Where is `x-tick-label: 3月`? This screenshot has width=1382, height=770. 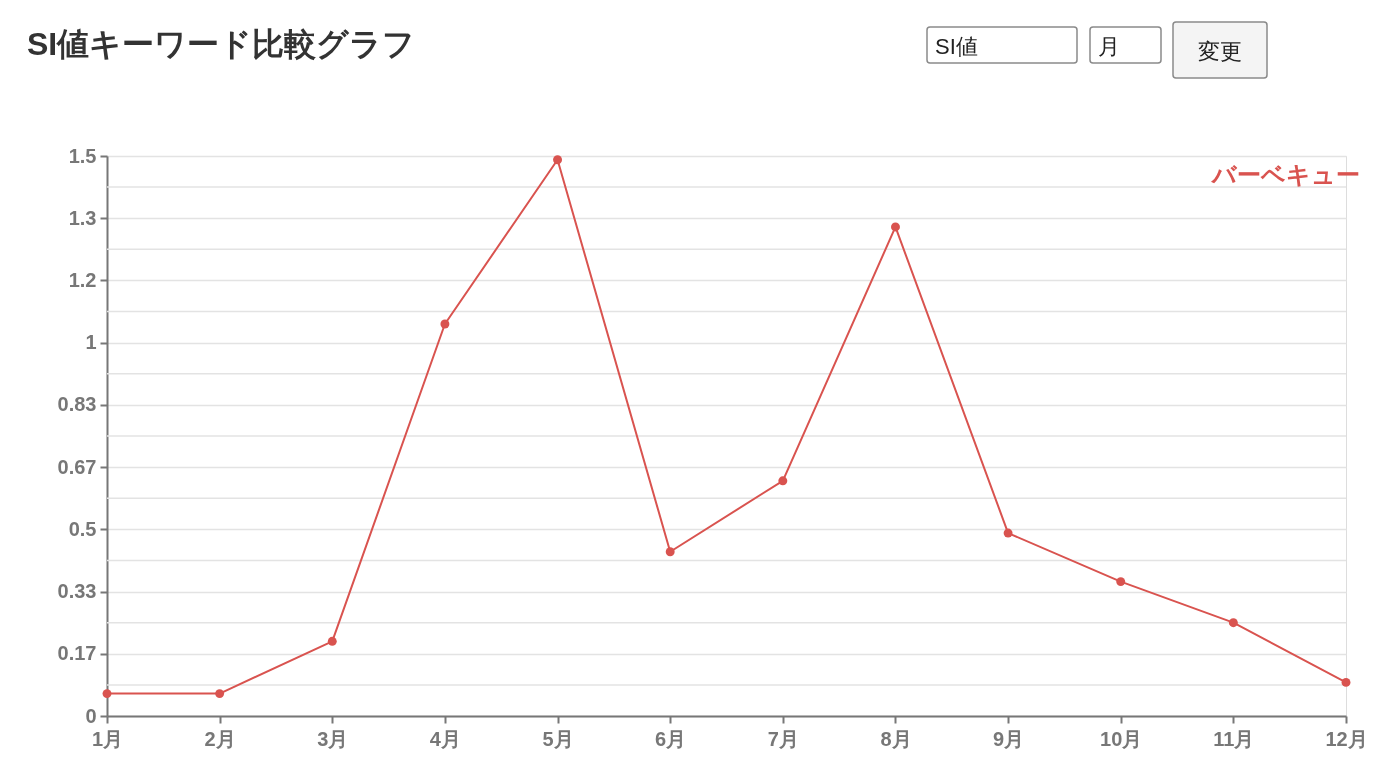
x-tick-label: 3月 is located at coordinates (333, 738).